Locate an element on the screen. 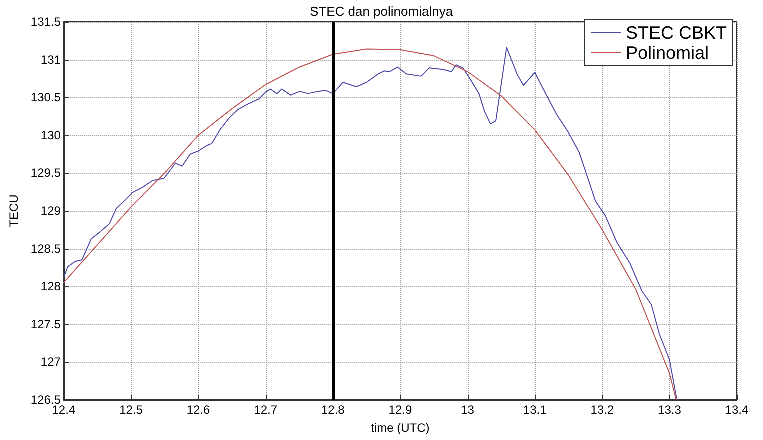  x-tick-label: 12.6 is located at coordinates (198, 410).